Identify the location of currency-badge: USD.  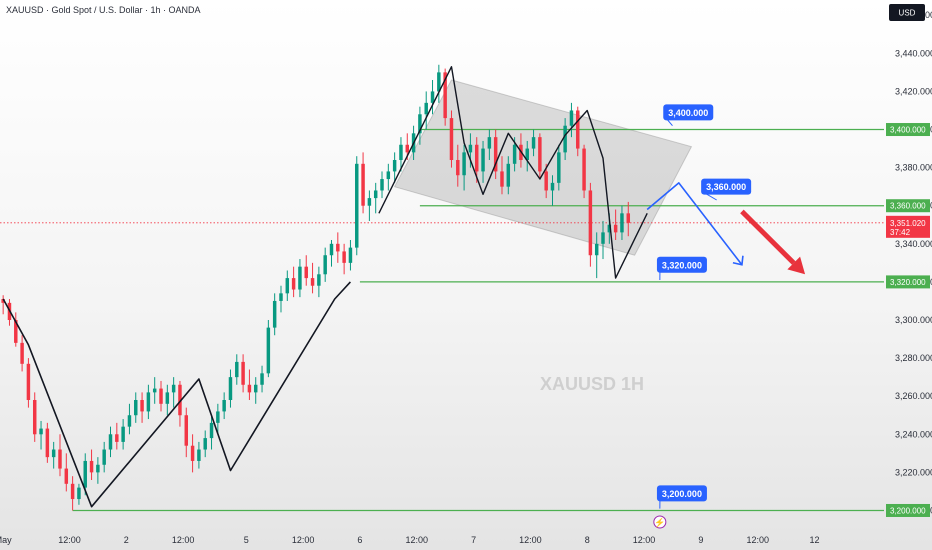
(907, 12).